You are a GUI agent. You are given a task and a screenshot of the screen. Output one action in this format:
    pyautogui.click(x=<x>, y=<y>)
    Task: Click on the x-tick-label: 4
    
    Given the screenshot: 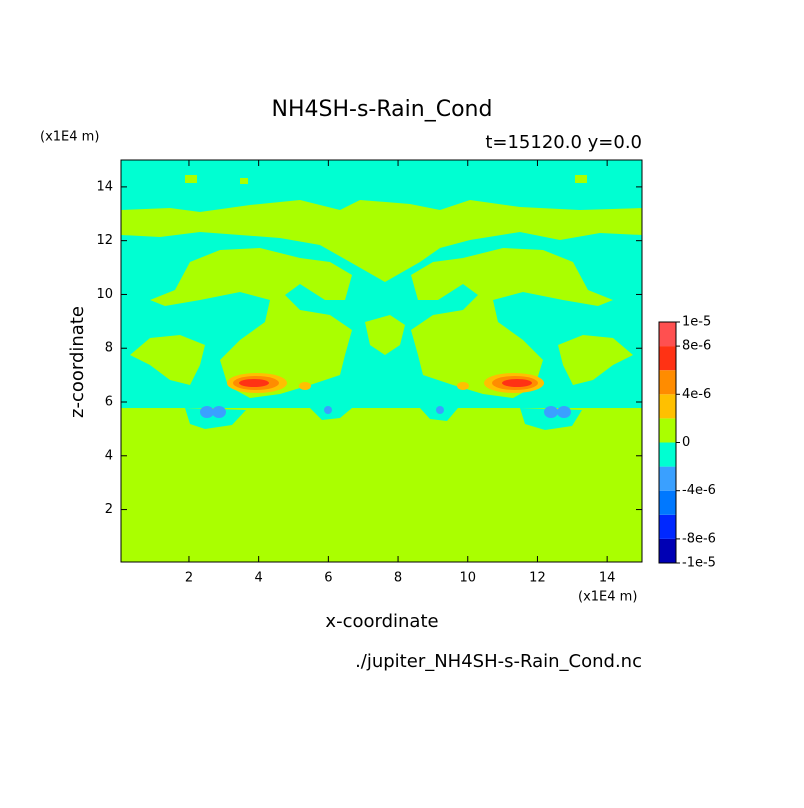 What is the action you would take?
    pyautogui.click(x=259, y=578)
    